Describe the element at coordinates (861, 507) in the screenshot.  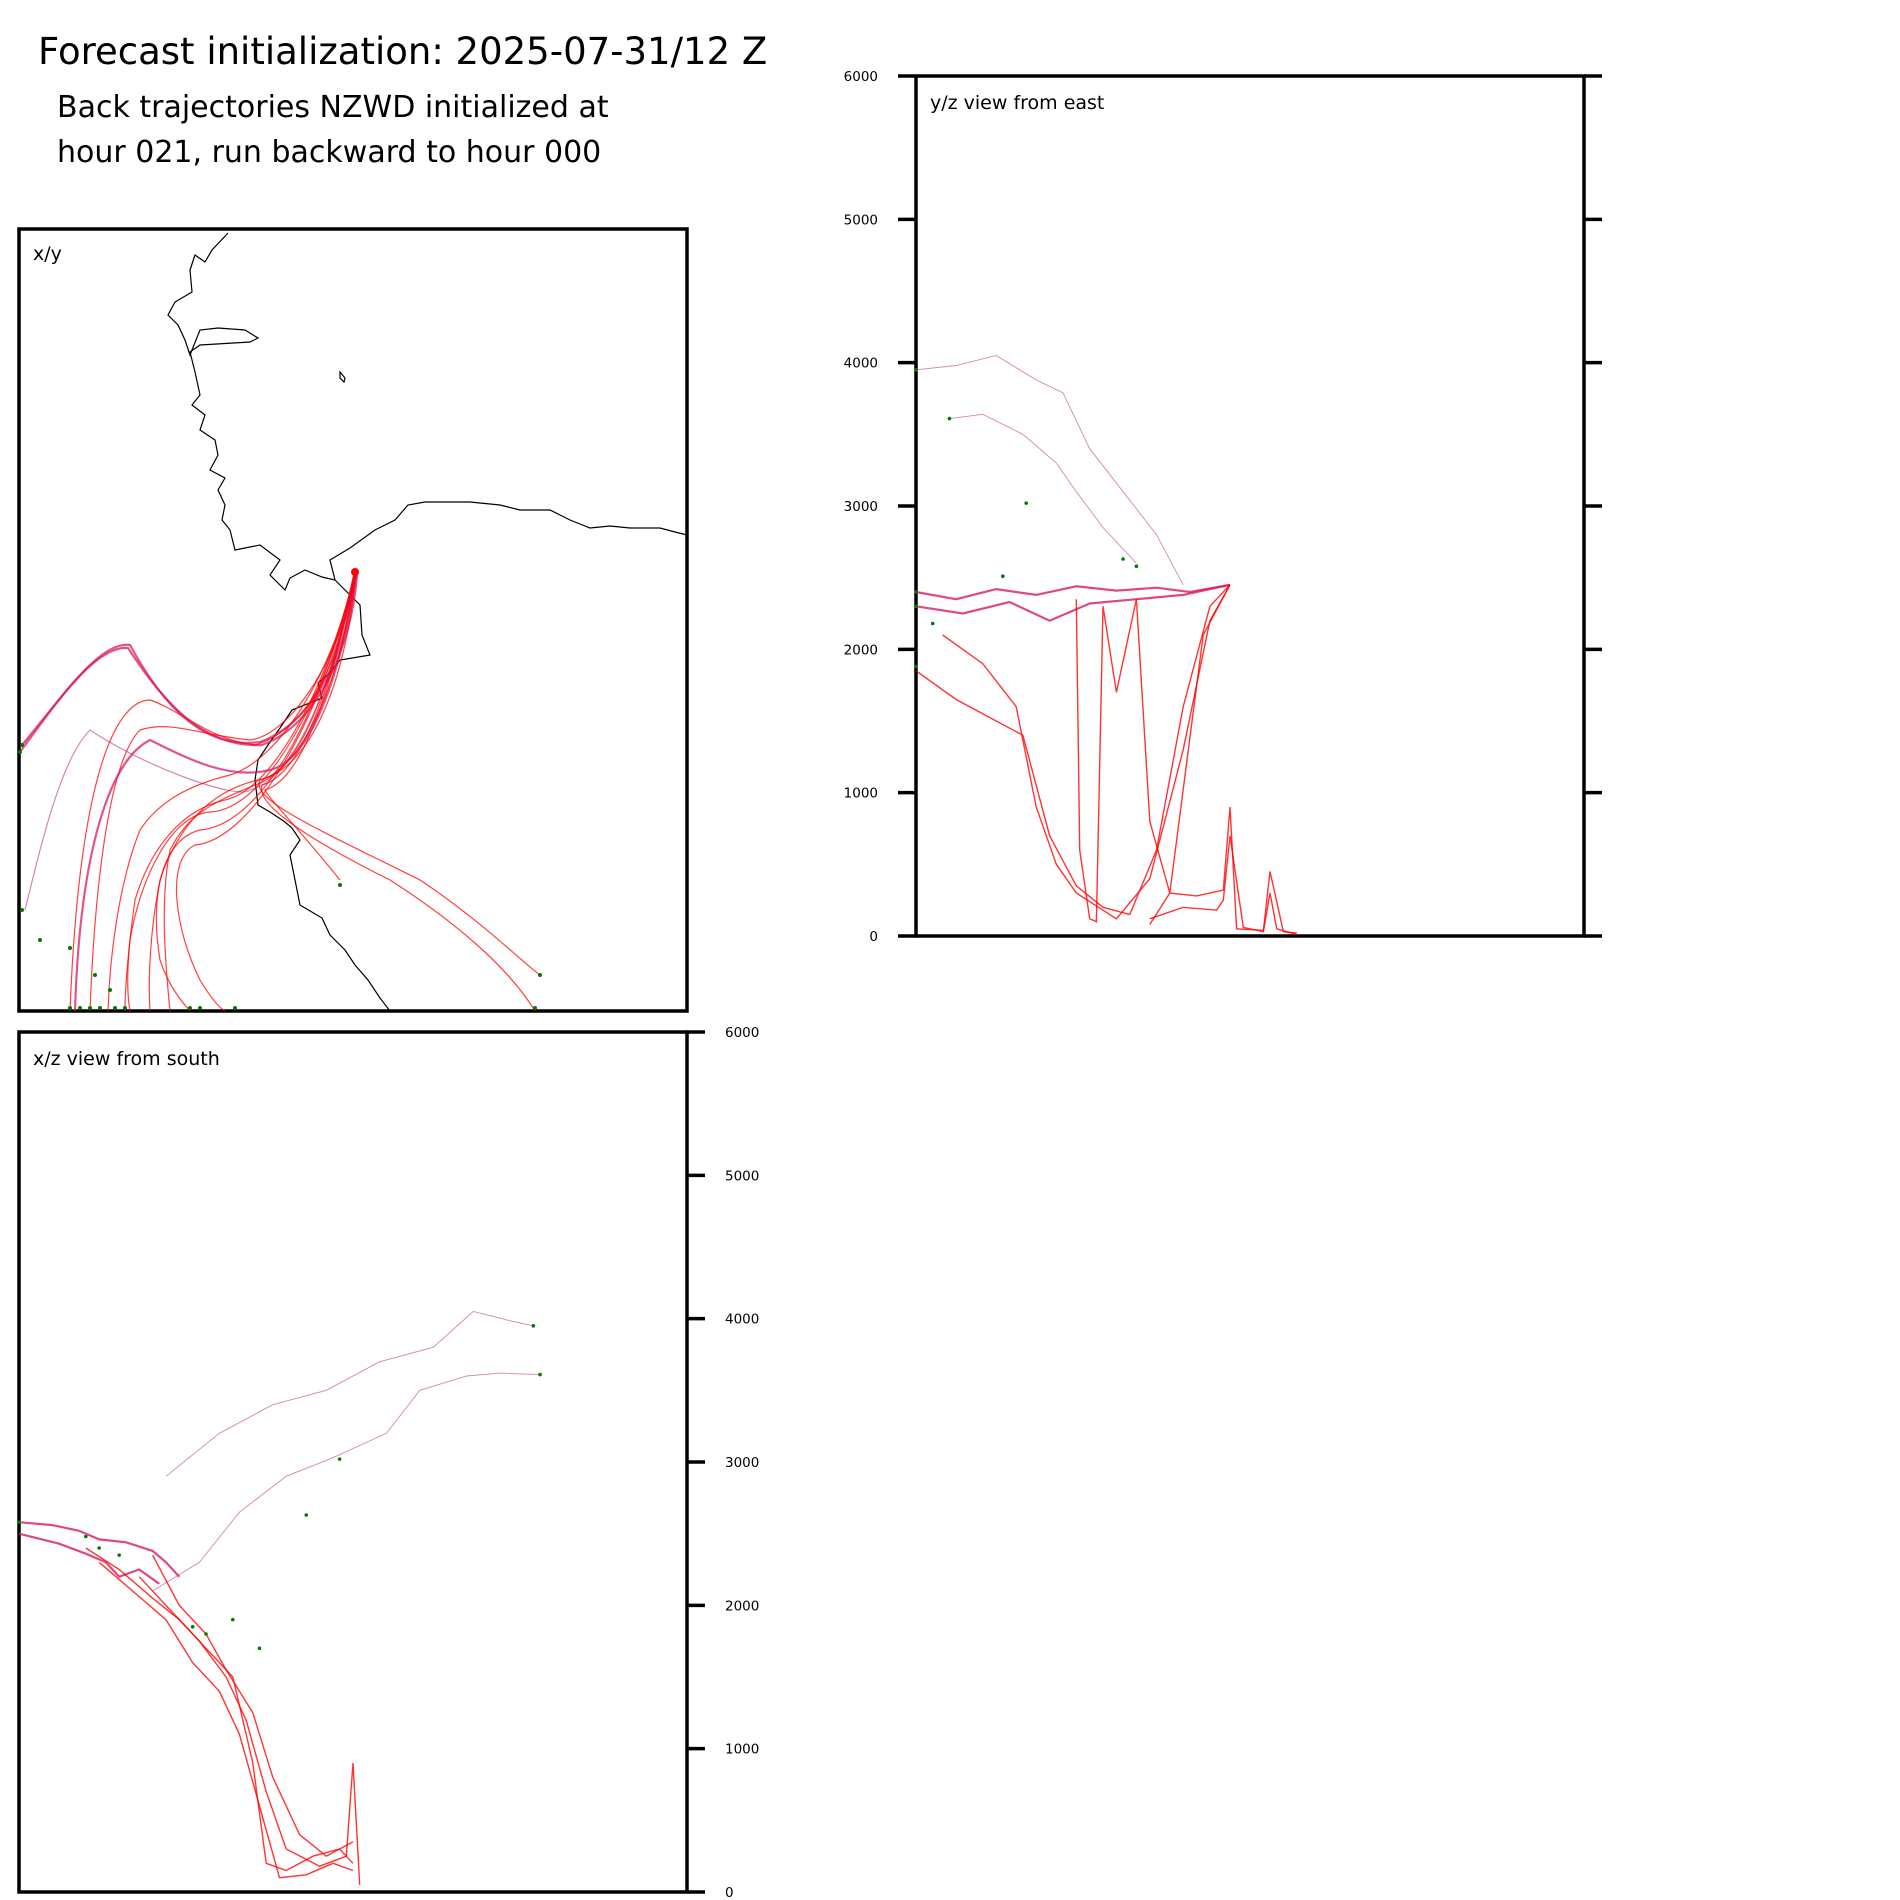
I see `yz-tick-label: 3000` at that location.